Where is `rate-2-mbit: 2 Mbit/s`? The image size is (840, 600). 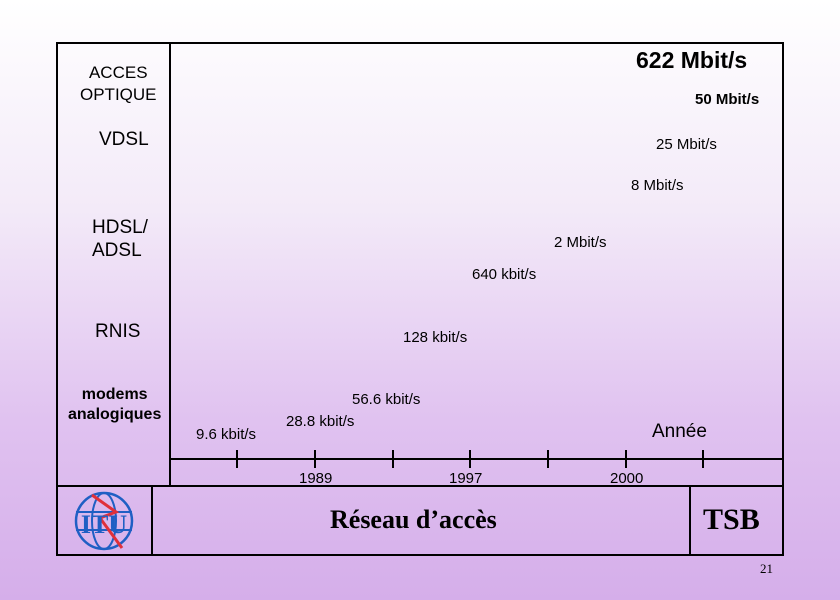 rate-2-mbit: 2 Mbit/s is located at coordinates (580, 242).